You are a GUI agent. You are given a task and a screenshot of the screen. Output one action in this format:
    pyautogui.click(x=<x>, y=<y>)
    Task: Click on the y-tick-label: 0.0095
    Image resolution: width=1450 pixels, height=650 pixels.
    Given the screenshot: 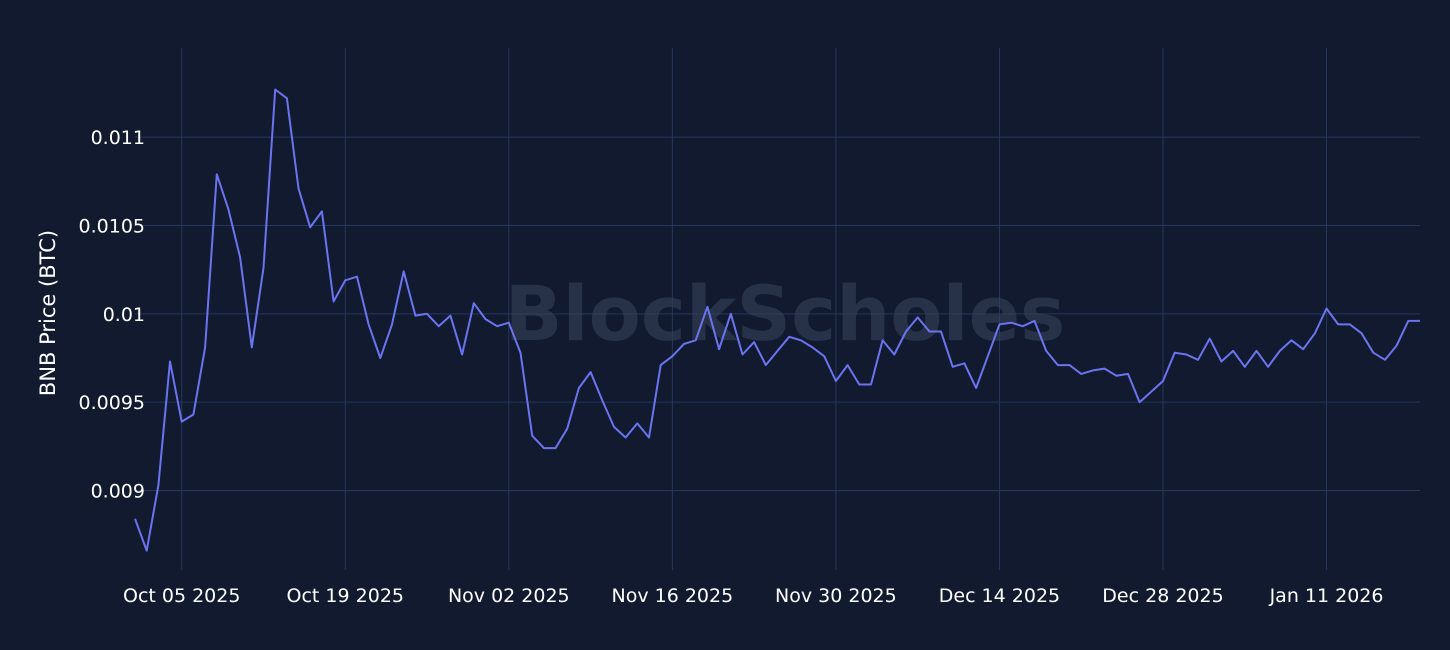 What is the action you would take?
    pyautogui.click(x=112, y=403)
    